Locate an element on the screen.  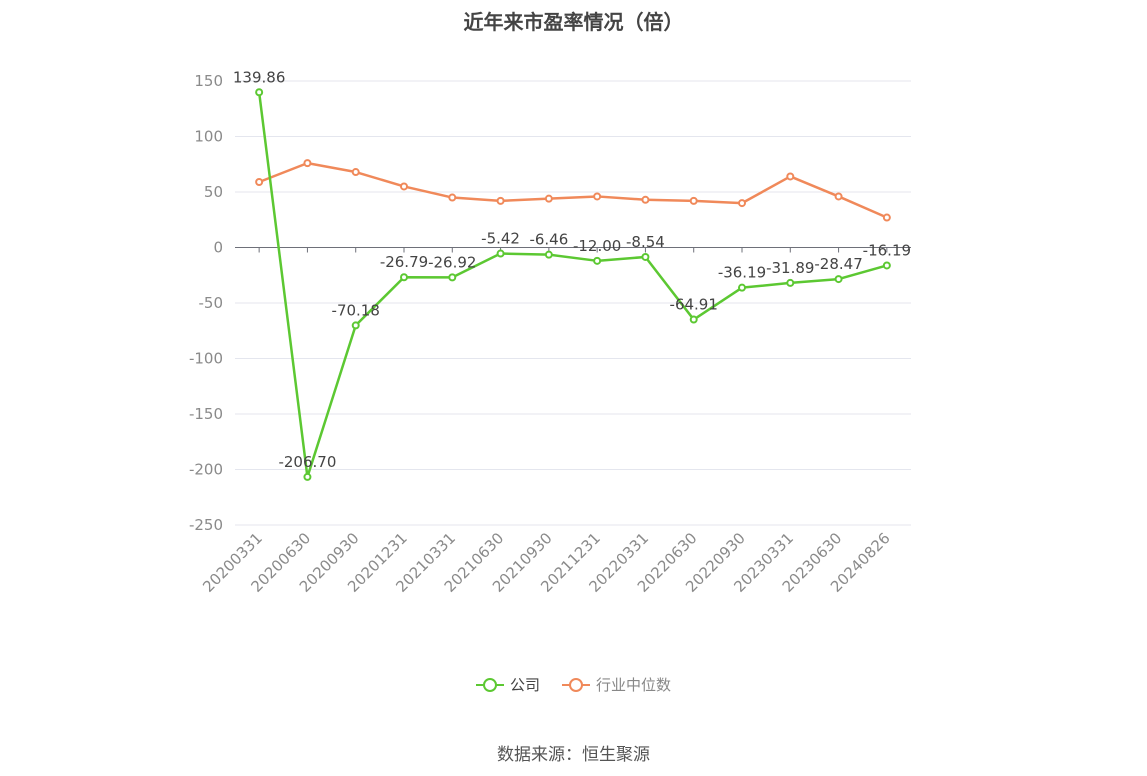
data-label: -64.91 is located at coordinates (694, 305).